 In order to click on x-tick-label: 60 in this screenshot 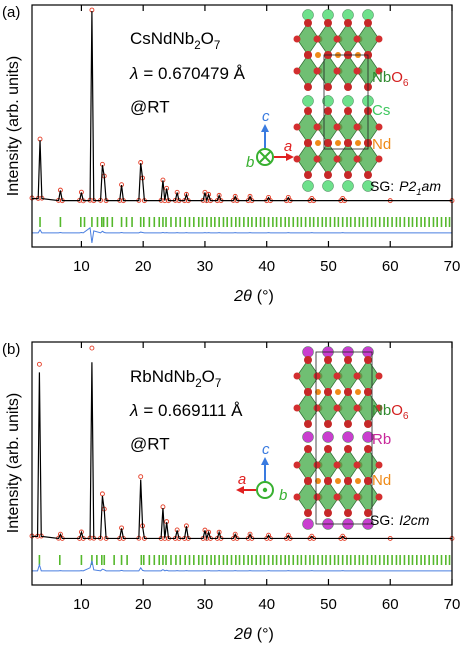, I will do `click(390, 604)`.